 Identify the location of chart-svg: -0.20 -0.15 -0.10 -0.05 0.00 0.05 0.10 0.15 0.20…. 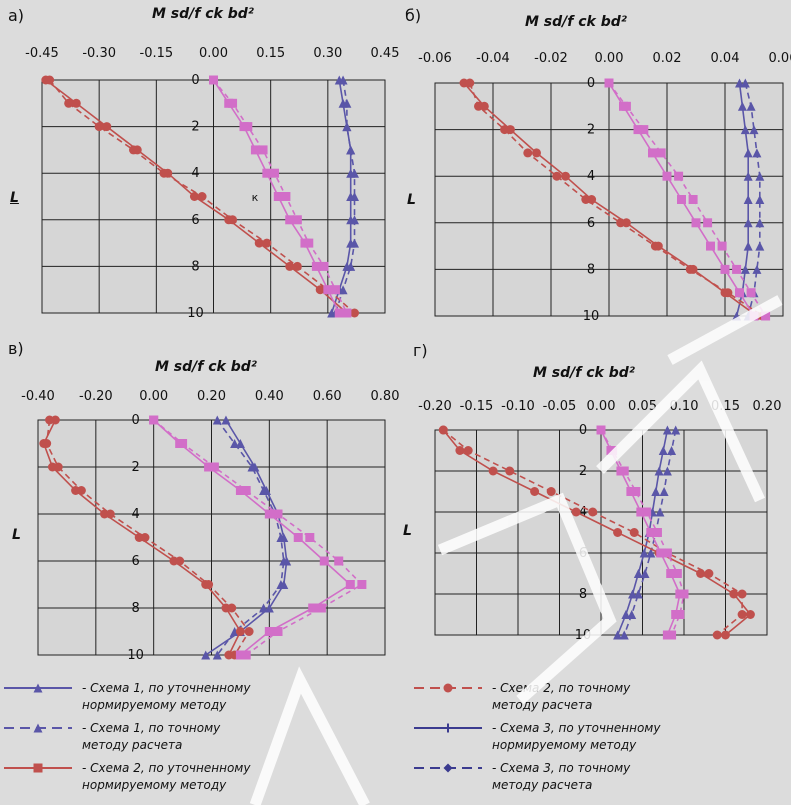
(599, 521).